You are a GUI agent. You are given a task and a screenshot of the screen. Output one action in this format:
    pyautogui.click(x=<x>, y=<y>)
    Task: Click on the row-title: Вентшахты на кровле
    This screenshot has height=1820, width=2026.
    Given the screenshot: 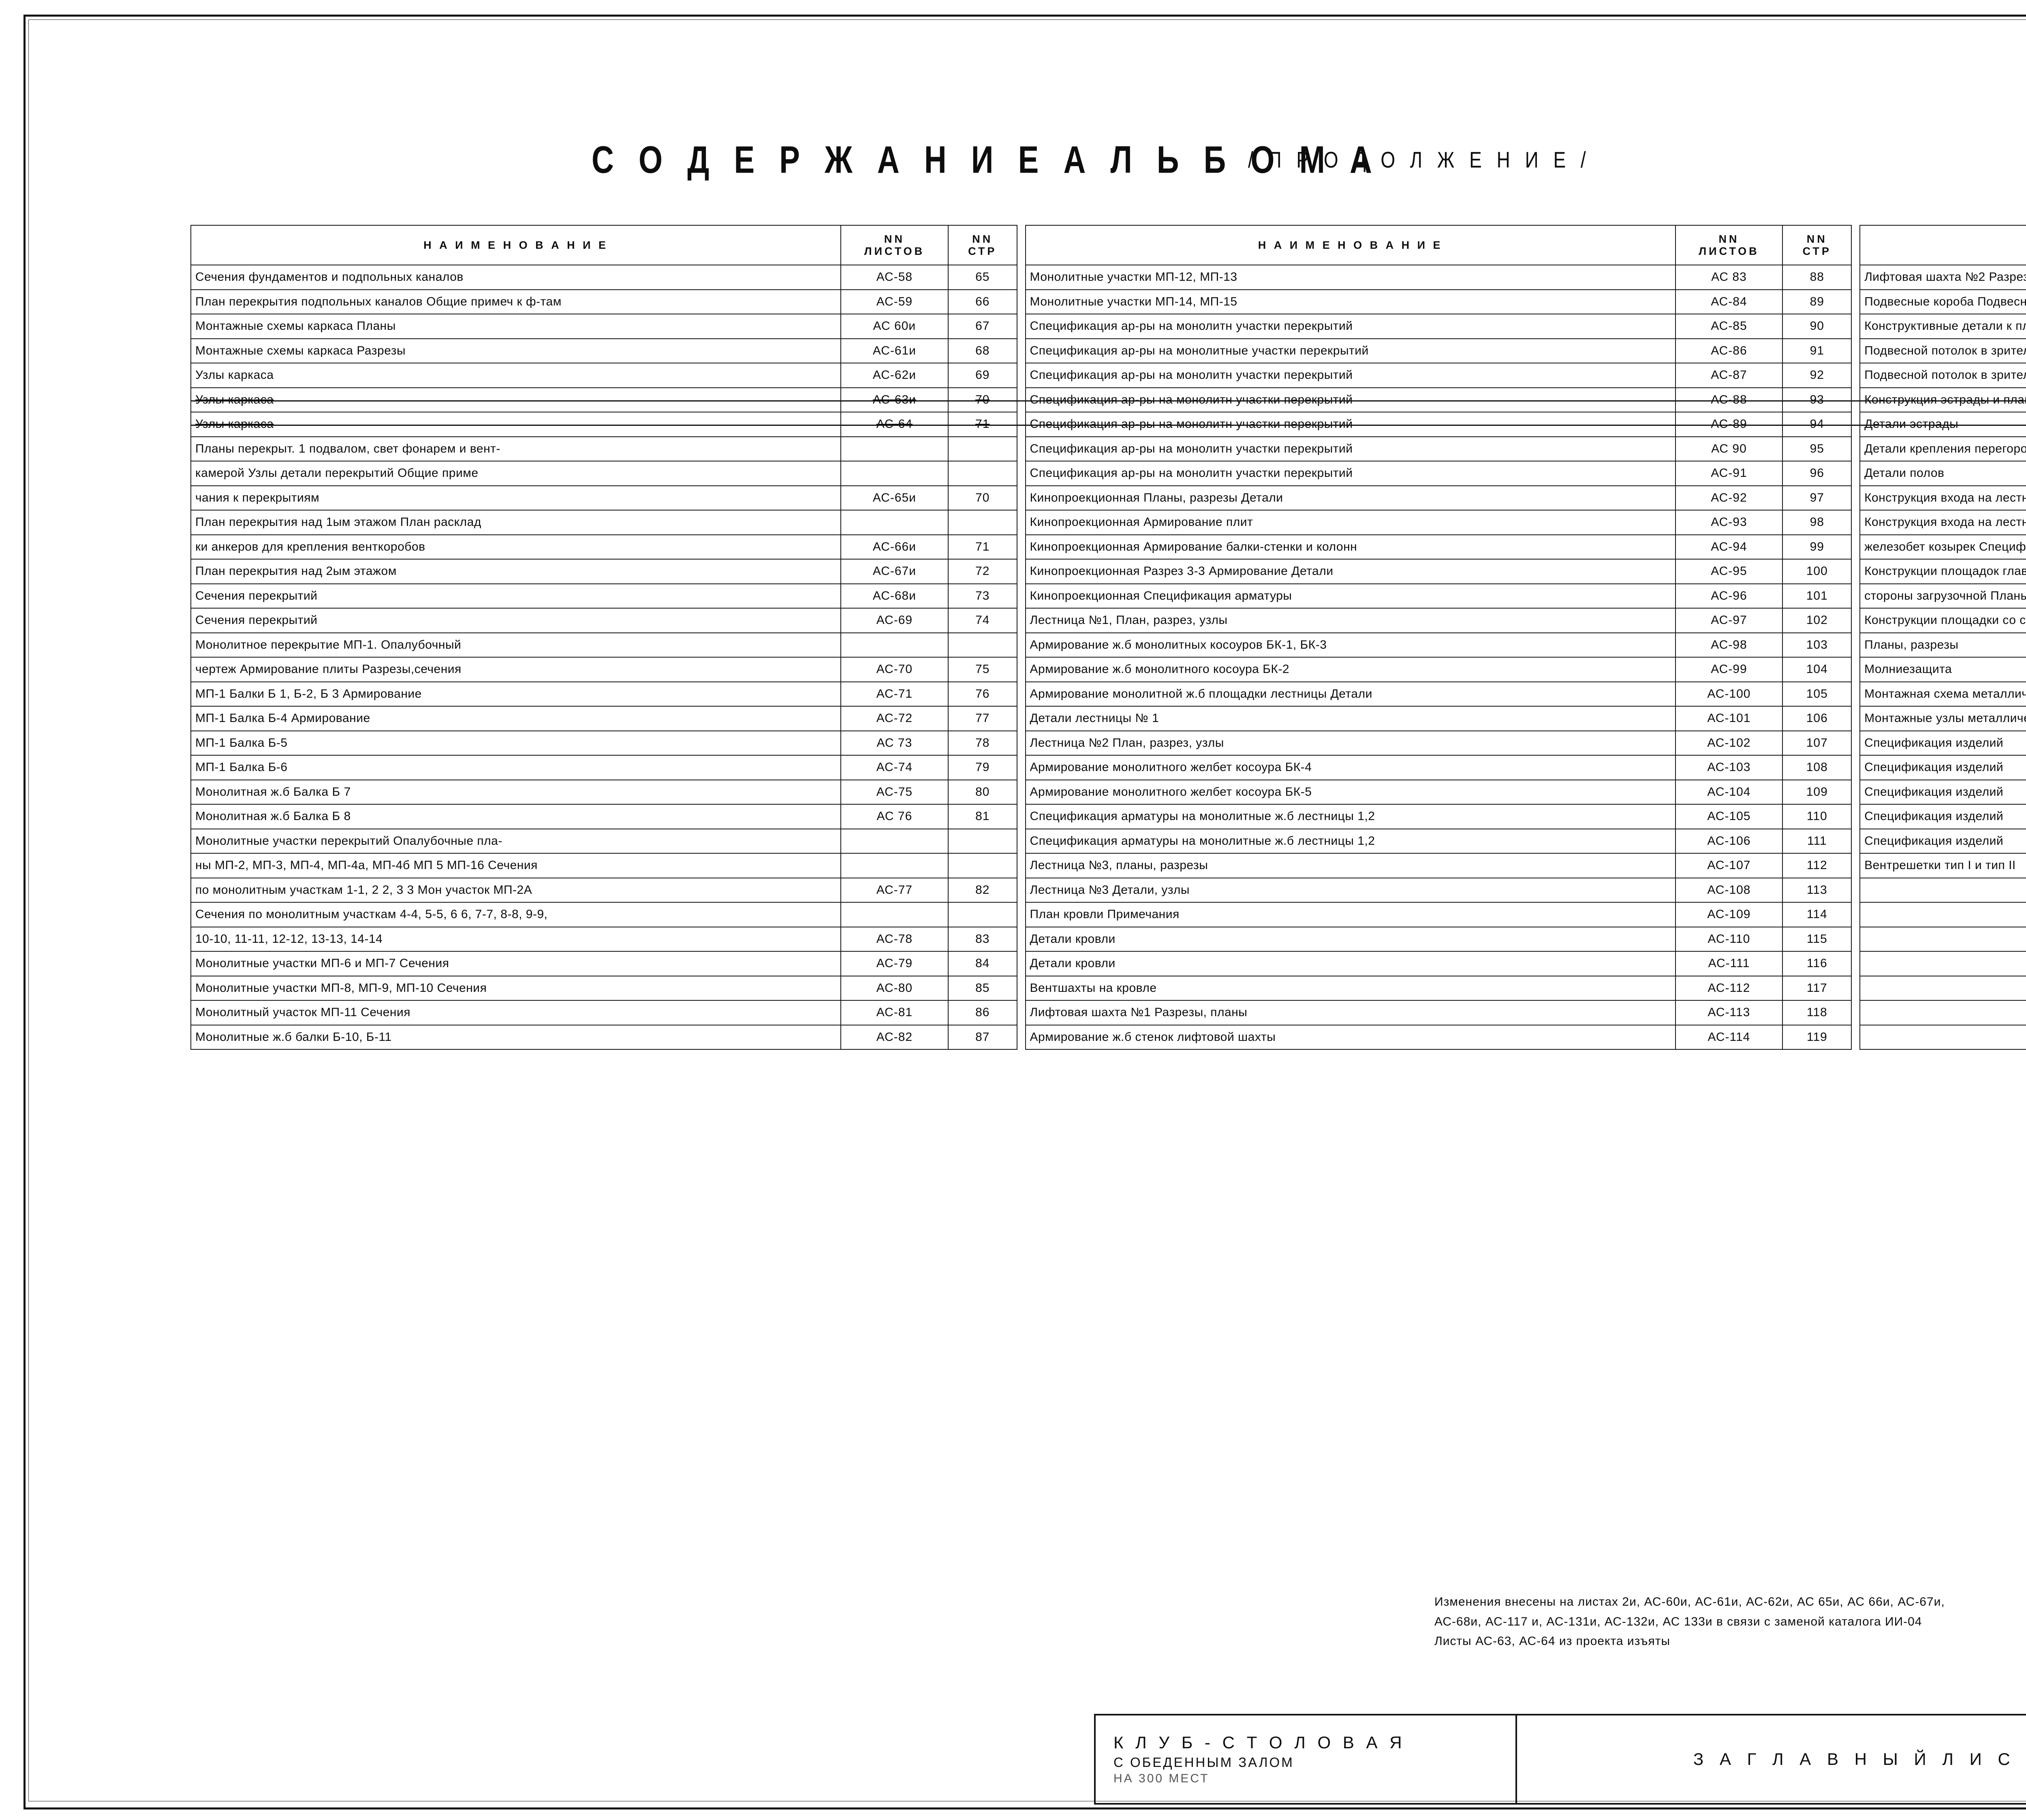 What is the action you would take?
    pyautogui.click(x=1350, y=988)
    